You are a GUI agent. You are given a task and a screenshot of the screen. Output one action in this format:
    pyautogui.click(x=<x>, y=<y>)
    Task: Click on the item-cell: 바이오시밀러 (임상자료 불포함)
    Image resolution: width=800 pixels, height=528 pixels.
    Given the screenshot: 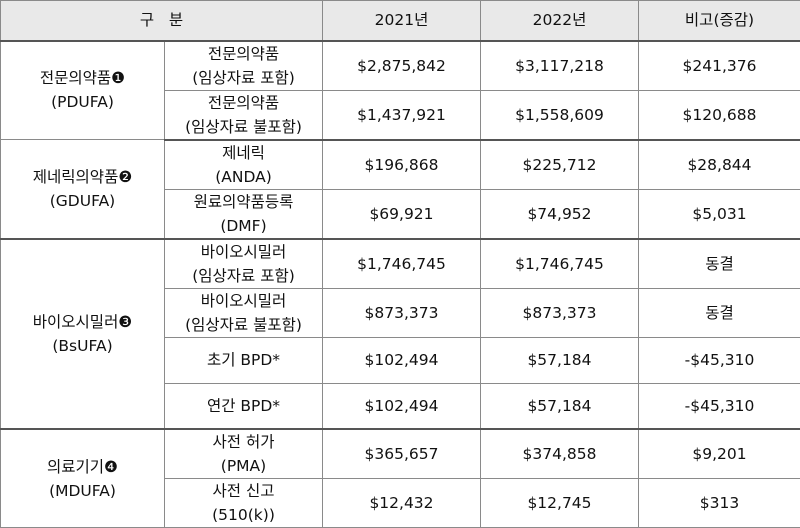 What is the action you would take?
    pyautogui.click(x=244, y=312)
    